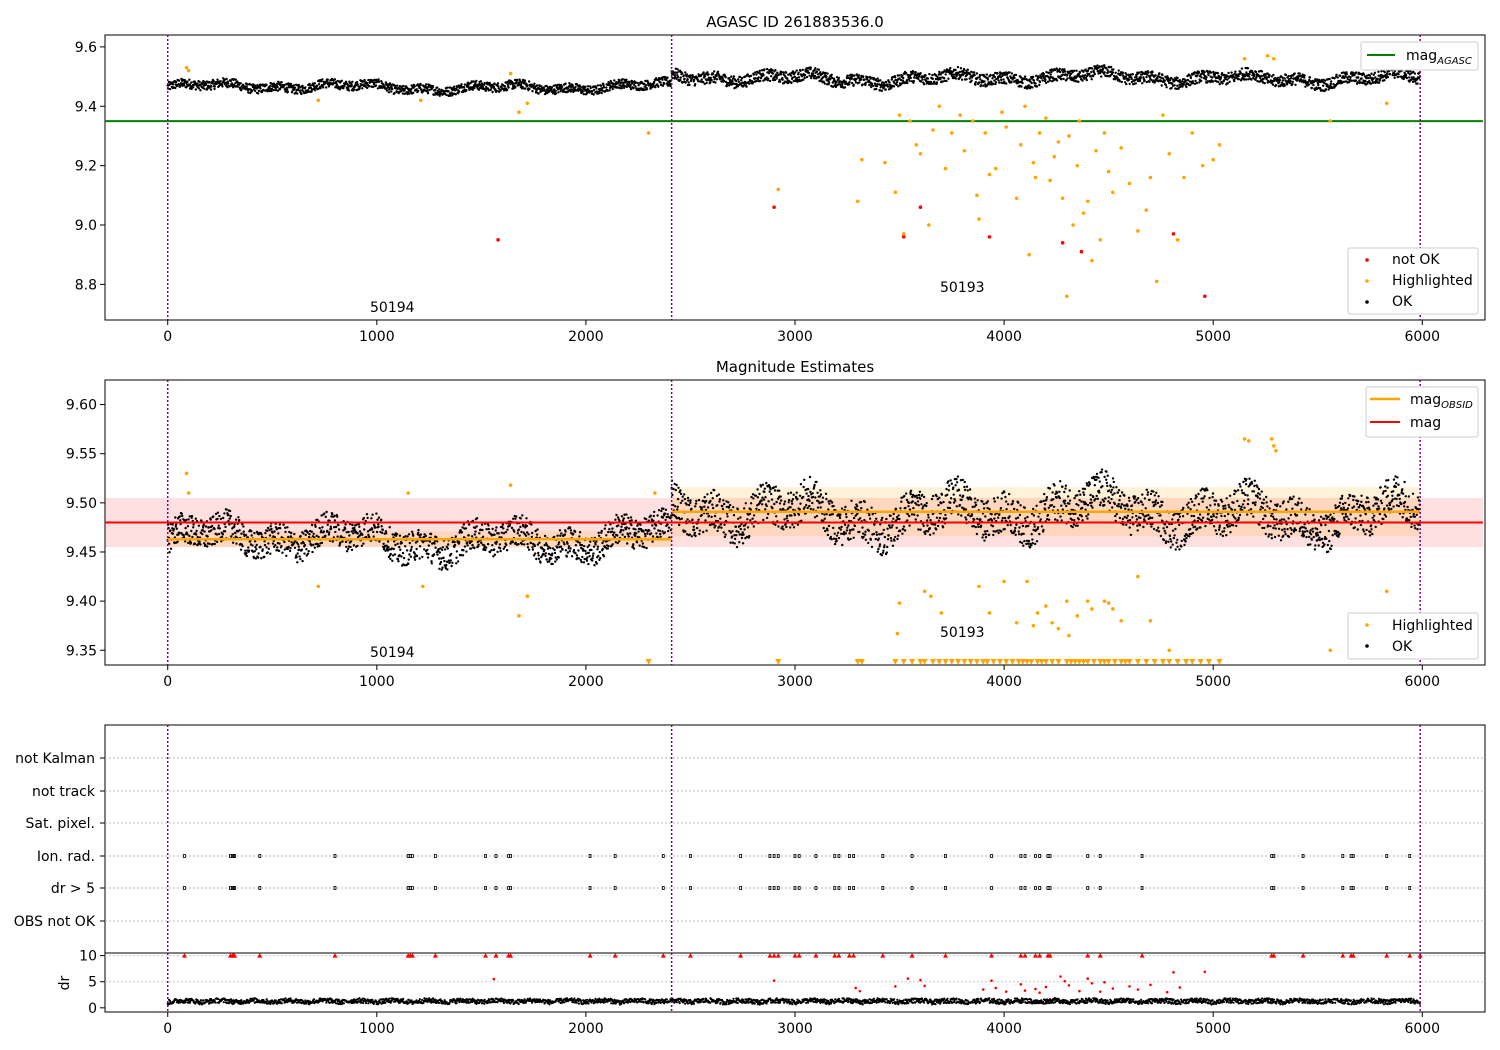  Describe the element at coordinates (1004, 337) in the screenshot. I see `agasc-x-tick-label-4: 4000` at that location.